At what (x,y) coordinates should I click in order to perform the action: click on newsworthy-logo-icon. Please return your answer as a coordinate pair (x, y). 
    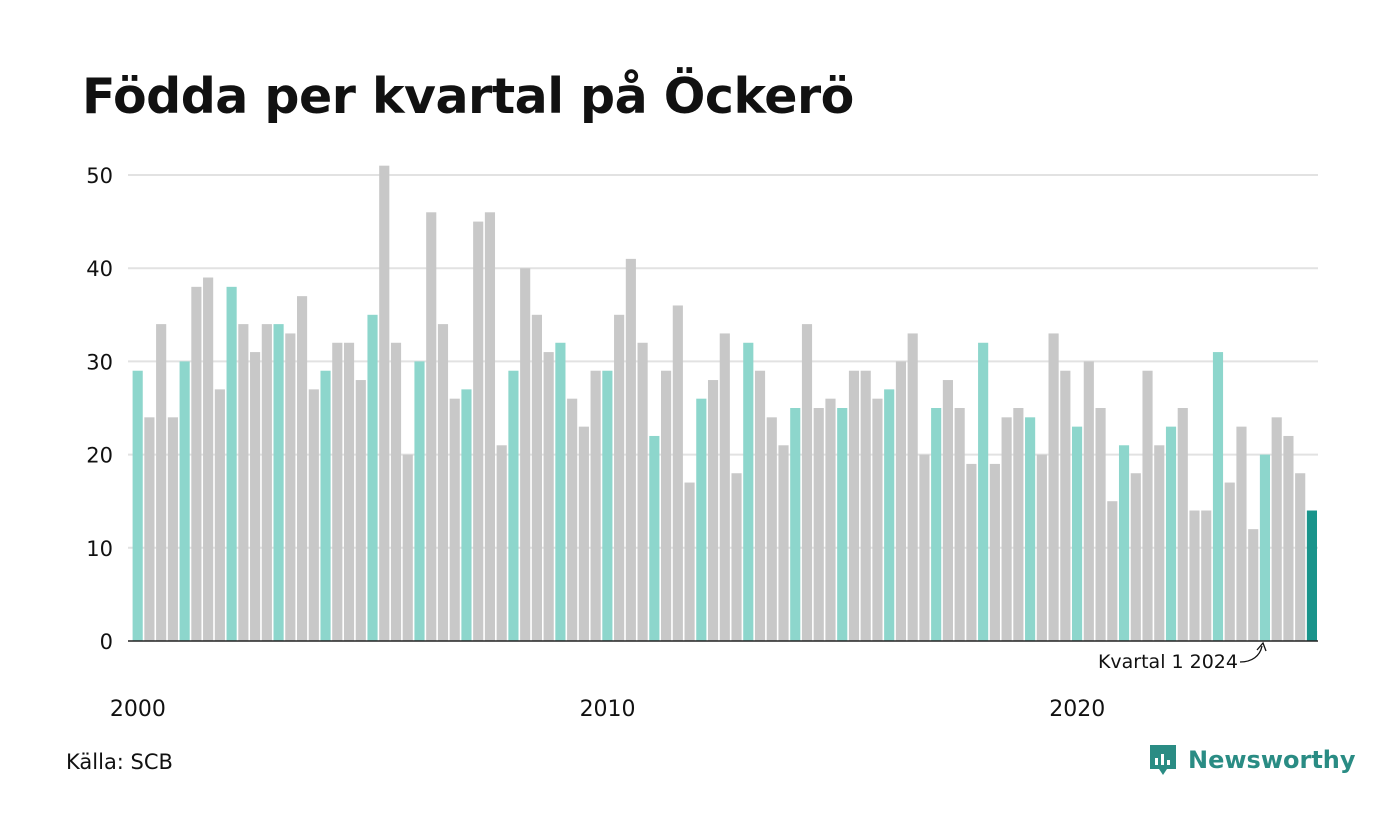
    Looking at the image, I should click on (1163, 760).